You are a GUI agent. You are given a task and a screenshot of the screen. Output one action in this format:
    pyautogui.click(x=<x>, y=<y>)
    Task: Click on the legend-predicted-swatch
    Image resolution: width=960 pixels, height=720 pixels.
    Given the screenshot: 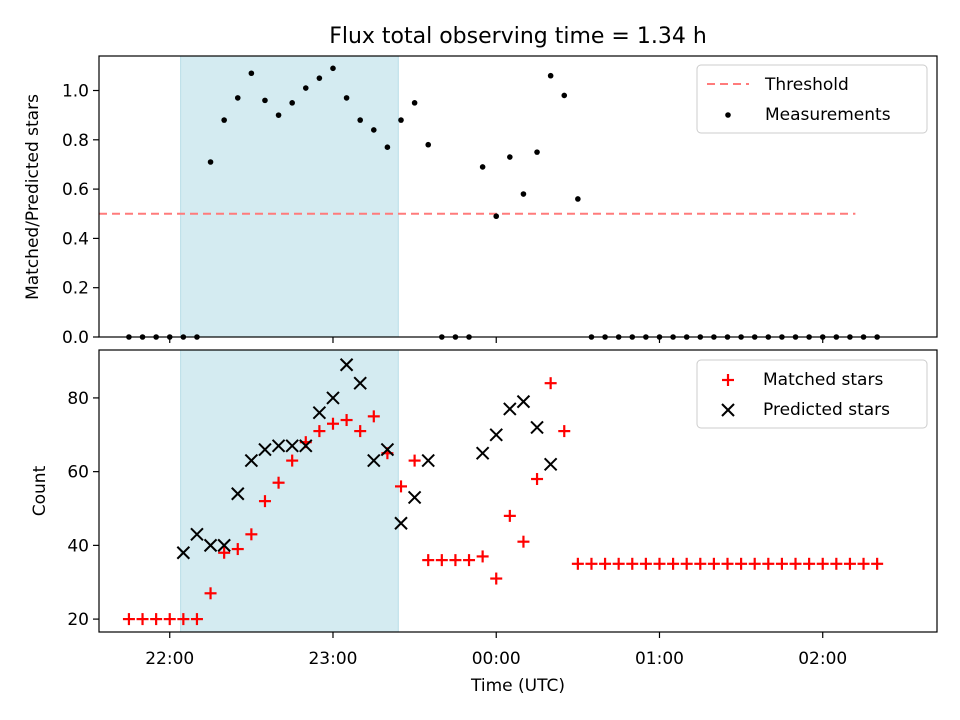 What is the action you would take?
    pyautogui.click(x=728, y=410)
    